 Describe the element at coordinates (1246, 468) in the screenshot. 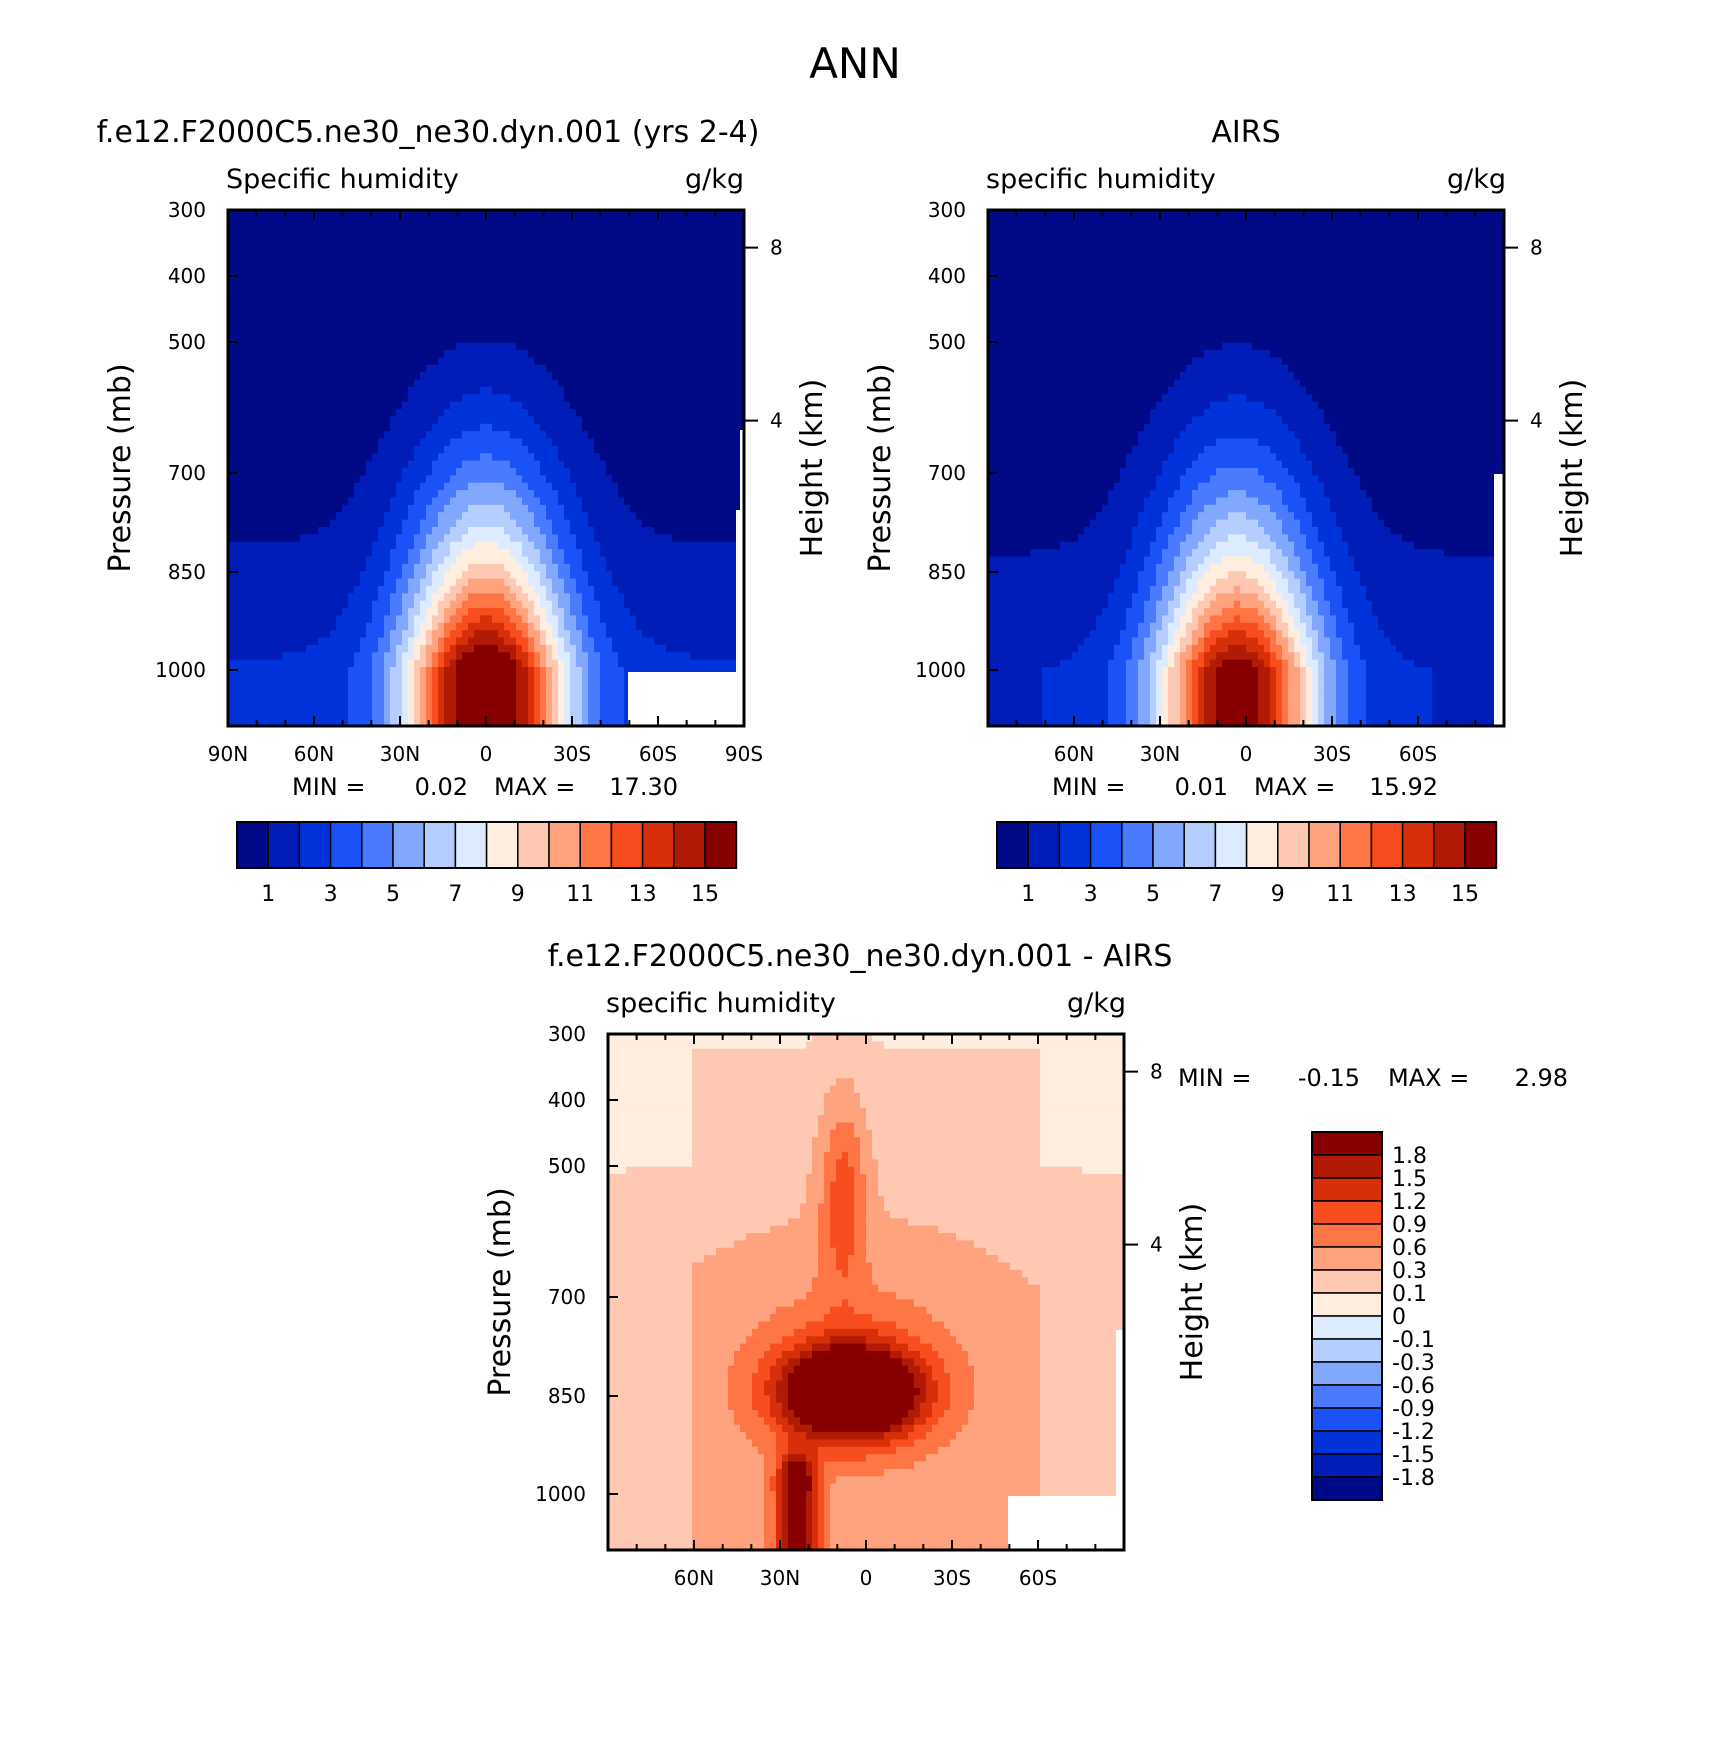

I see `panel-obs-contour-field` at that location.